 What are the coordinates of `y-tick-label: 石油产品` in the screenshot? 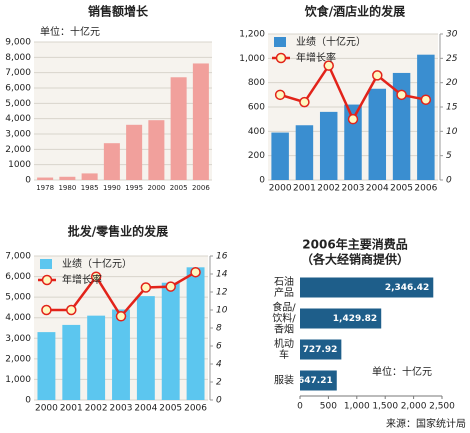 It's located at (284, 287).